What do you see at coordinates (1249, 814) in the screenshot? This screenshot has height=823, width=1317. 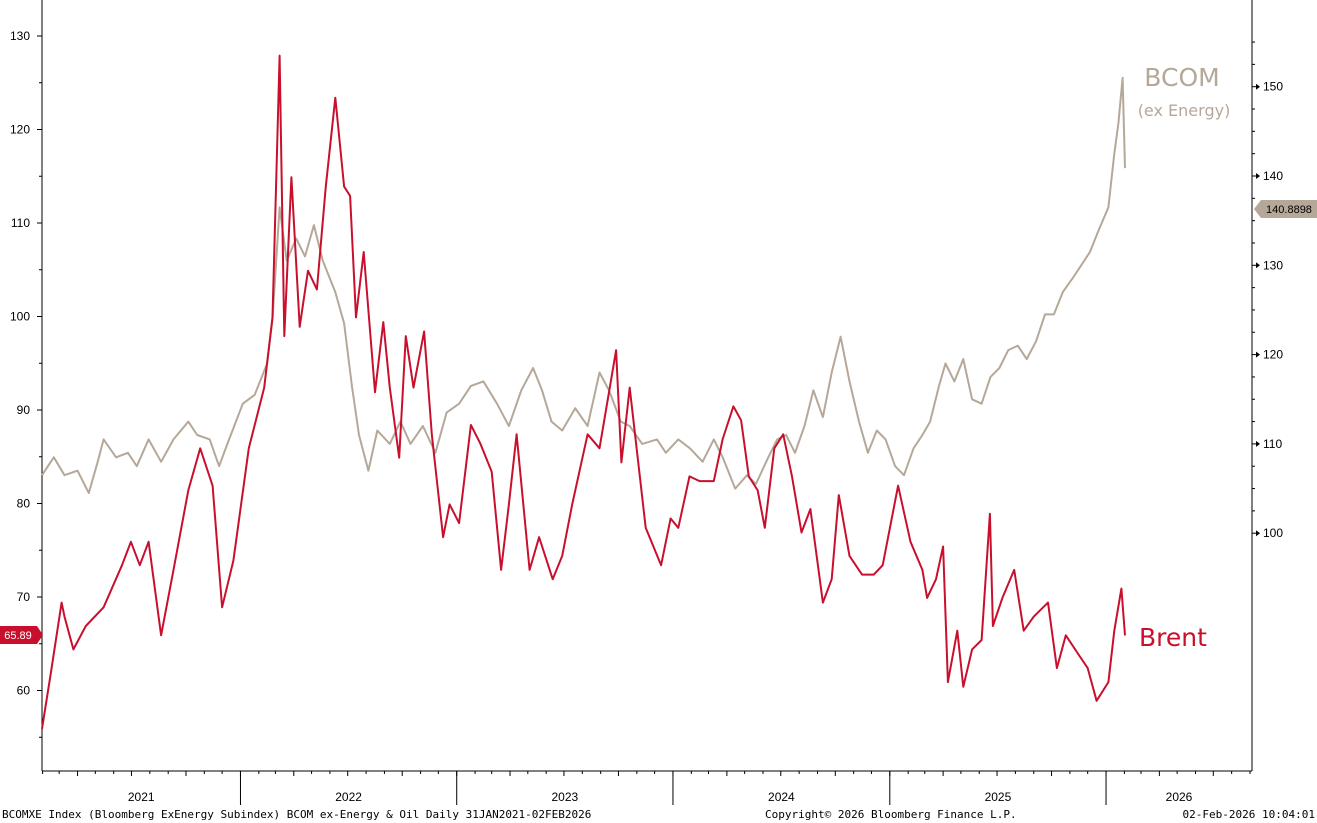 I see `footer-timestamp: 02-Feb-2026 10:04:01` at bounding box center [1249, 814].